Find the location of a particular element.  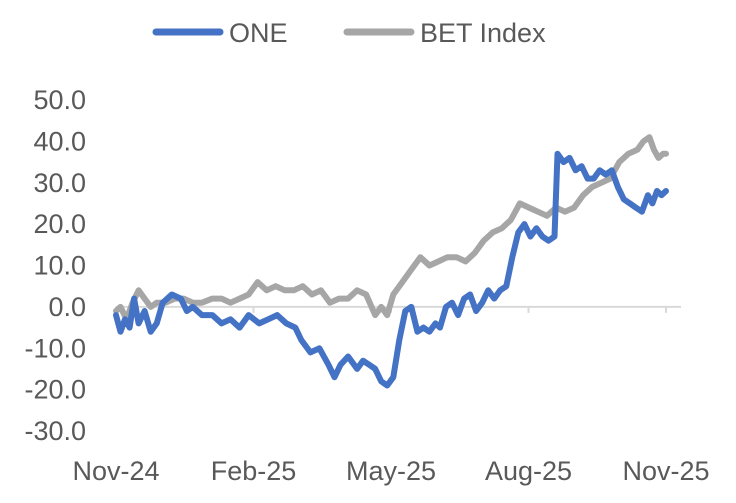

y-tick-label: 0.0 is located at coordinates (67, 307).